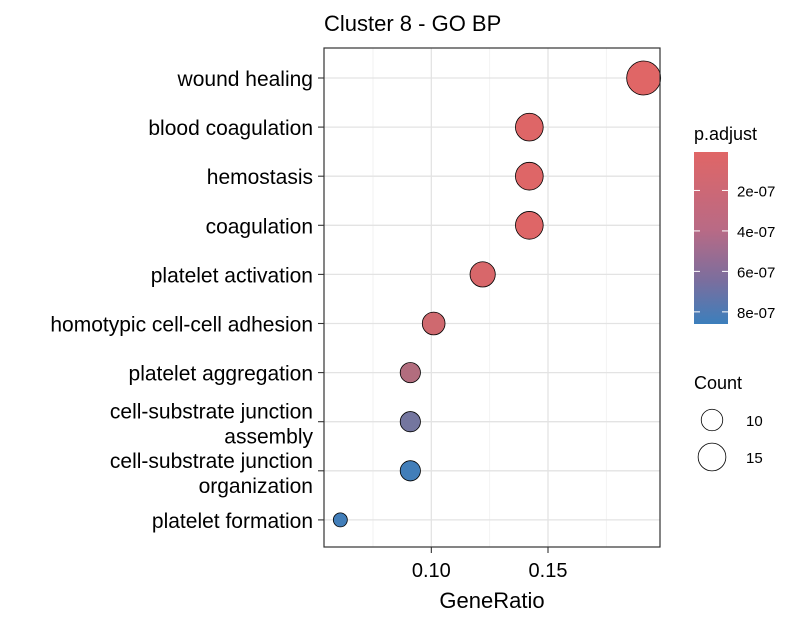  Describe the element at coordinates (754, 421) in the screenshot. I see `size-legend-label: 10` at that location.